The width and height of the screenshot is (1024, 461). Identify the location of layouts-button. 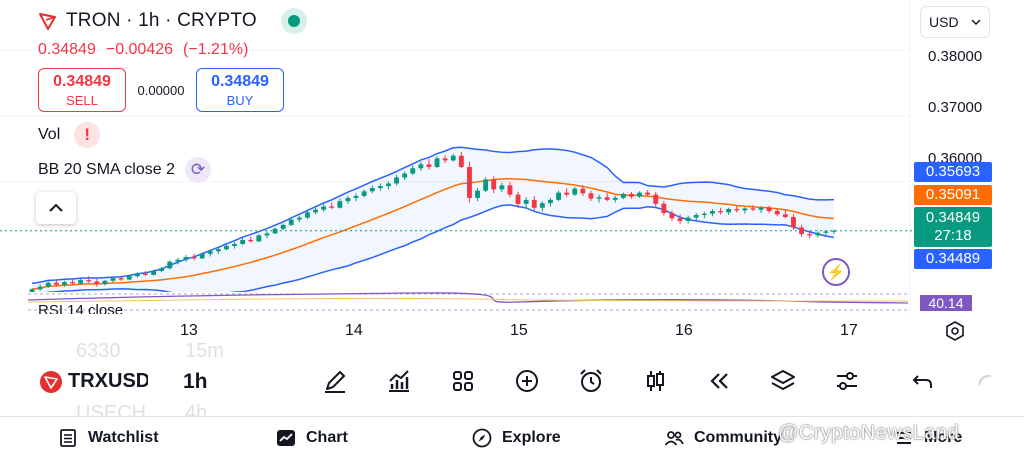
(463, 381).